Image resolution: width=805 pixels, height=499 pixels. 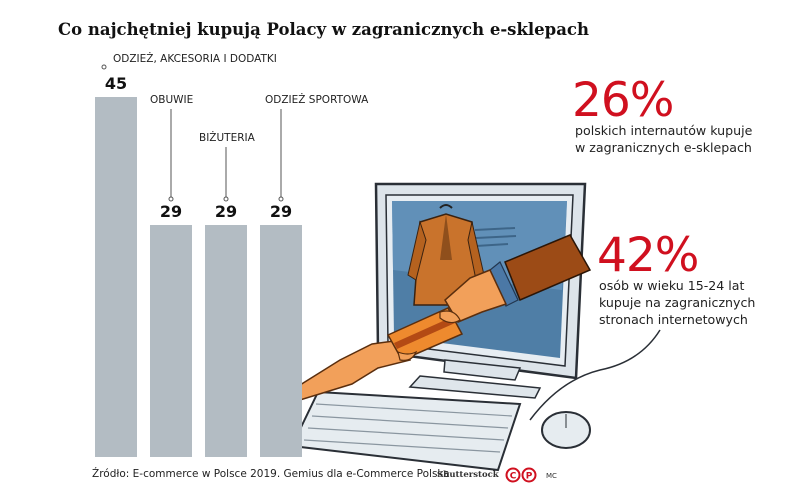 What do you see at coordinates (171, 211) in the screenshot?
I see `bar-value-2: 29` at bounding box center [171, 211].